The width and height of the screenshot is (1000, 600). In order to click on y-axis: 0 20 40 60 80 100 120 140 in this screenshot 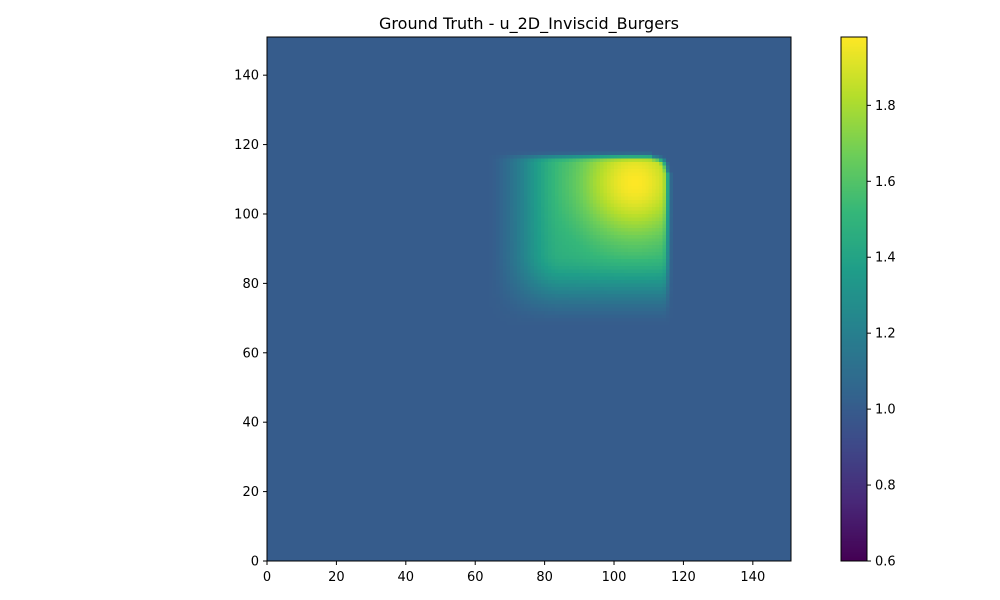, I will do `click(250, 319)`.